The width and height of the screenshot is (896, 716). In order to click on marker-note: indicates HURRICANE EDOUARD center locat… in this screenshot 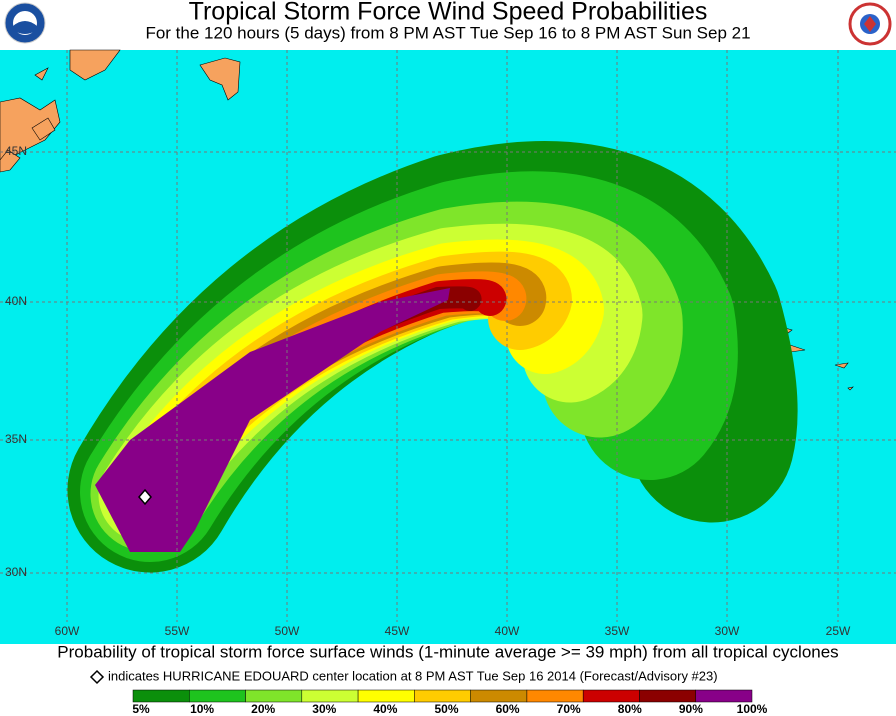, I will do `click(413, 675)`.